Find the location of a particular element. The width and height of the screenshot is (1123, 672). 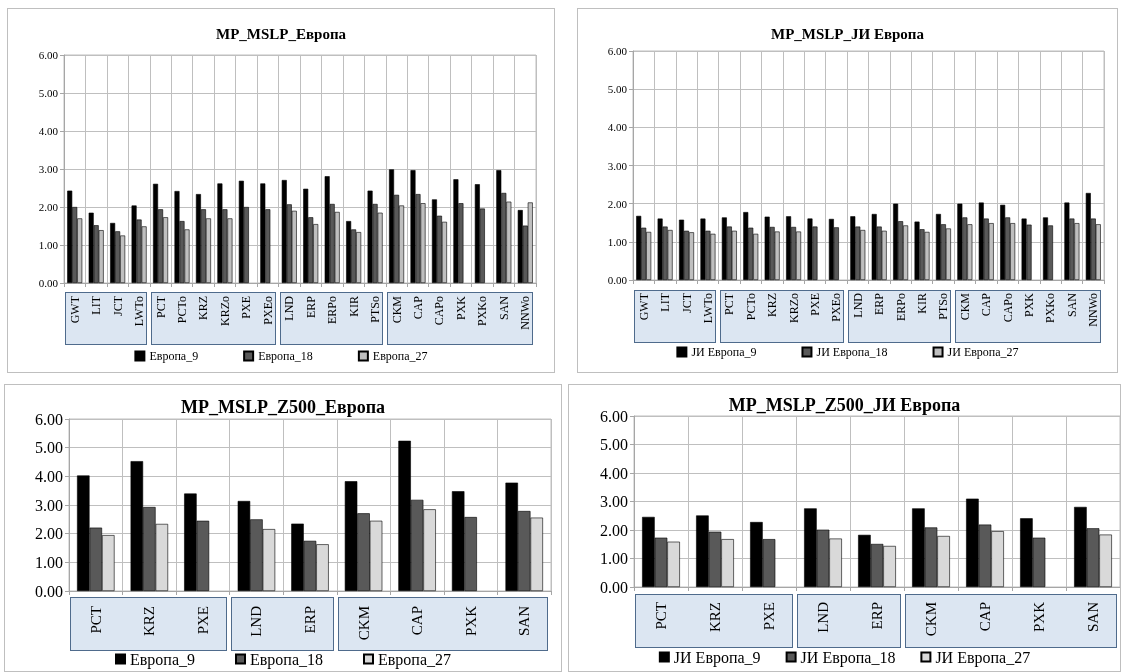

chart-title: MP_MSLP_Z500_Европа is located at coordinates (283, 407).